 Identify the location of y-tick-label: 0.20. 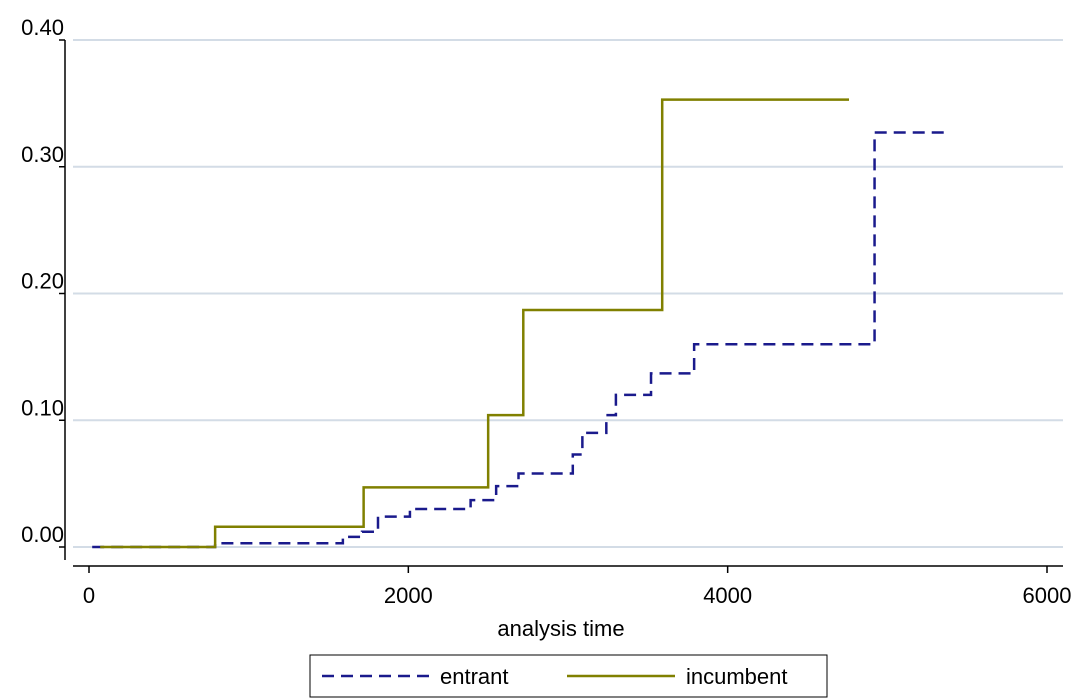
(42, 281).